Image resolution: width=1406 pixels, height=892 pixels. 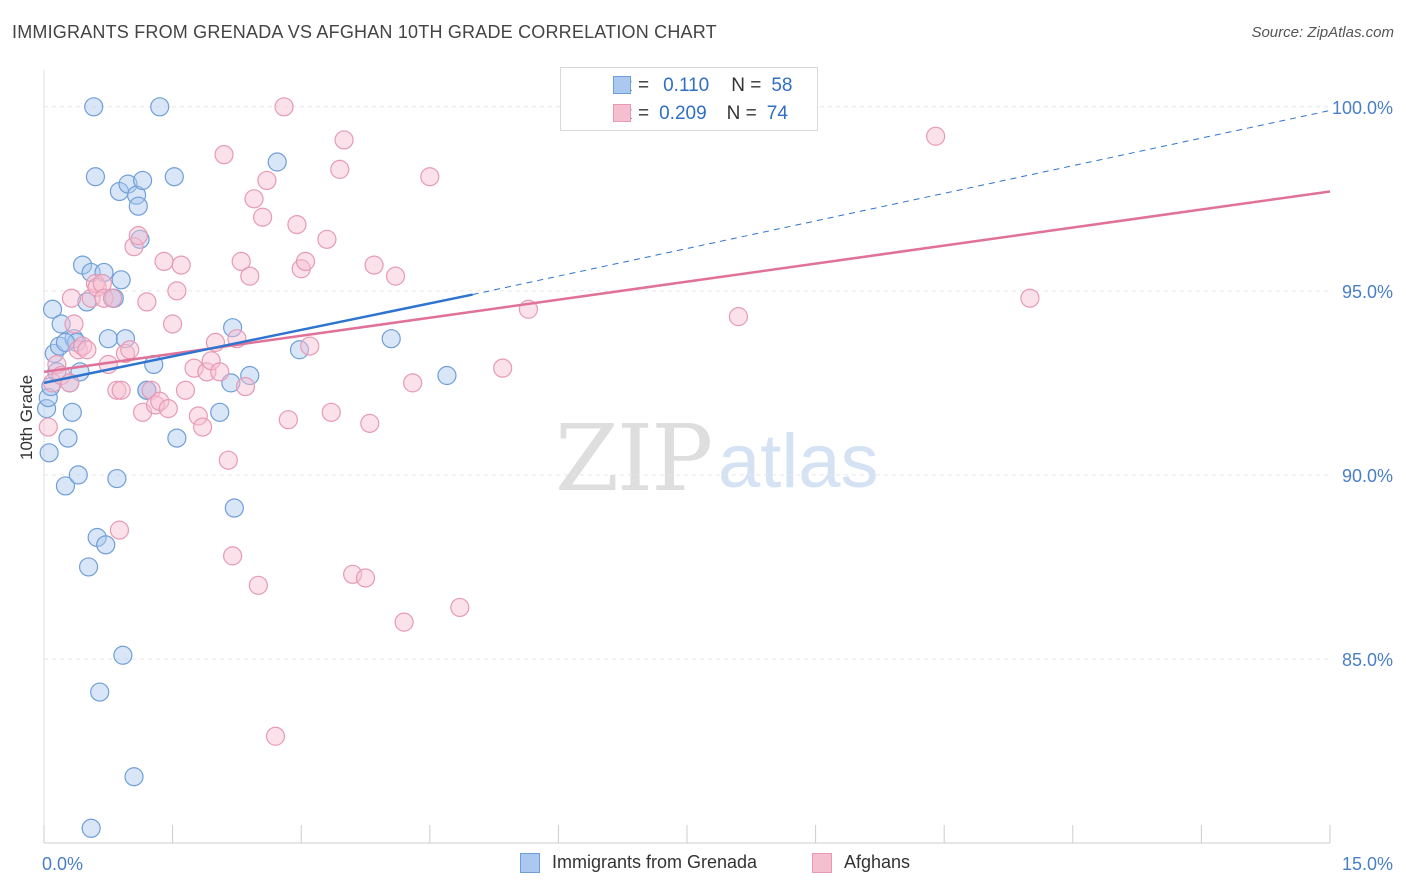 What do you see at coordinates (1367, 864) in the screenshot?
I see `x-tick-label: 15.0%` at bounding box center [1367, 864].